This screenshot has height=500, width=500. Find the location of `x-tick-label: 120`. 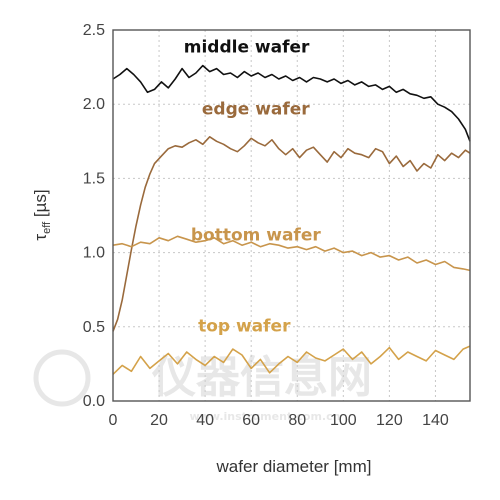

x-tick-label: 120 is located at coordinates (389, 420).